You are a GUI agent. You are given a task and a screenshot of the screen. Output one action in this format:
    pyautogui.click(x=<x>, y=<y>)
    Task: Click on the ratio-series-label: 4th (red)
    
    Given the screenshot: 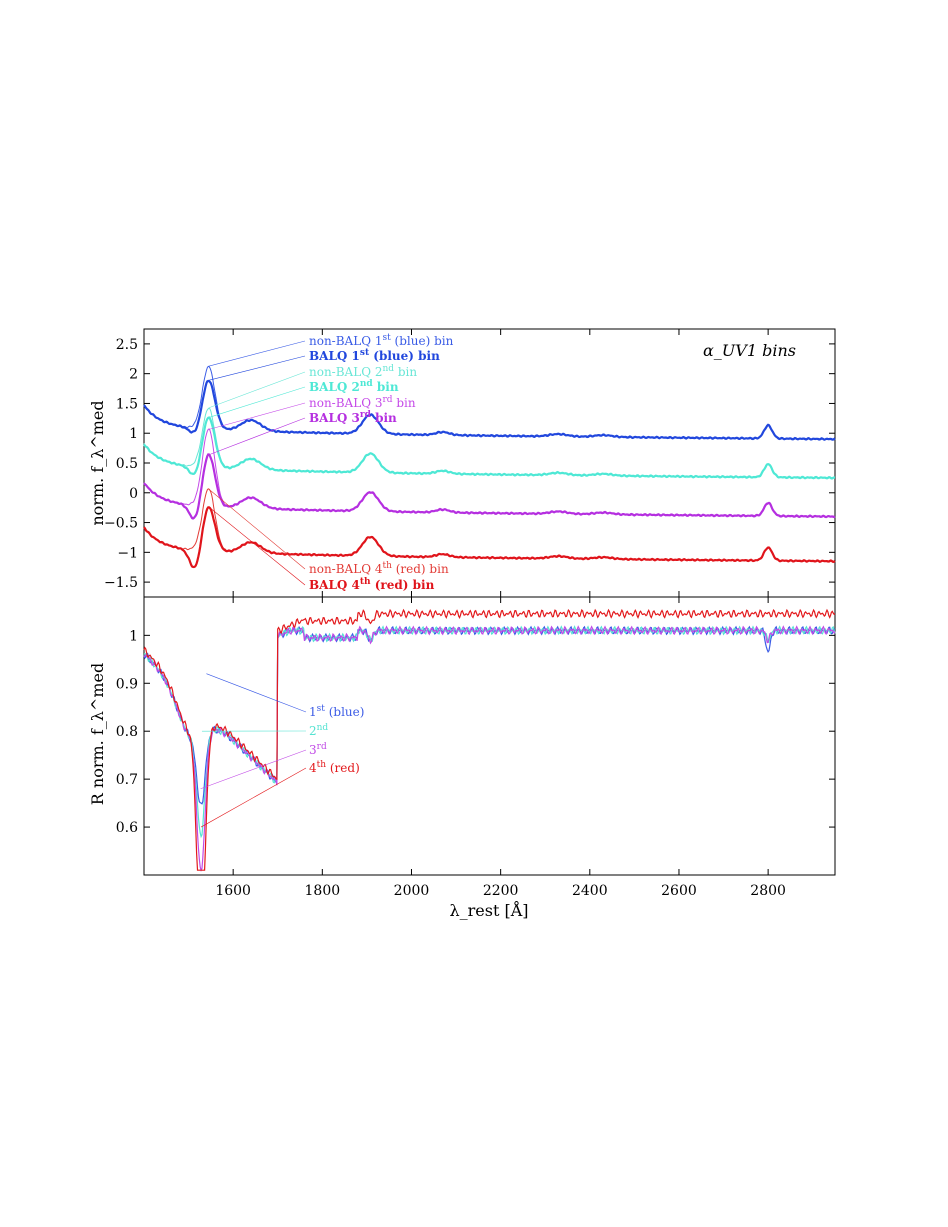 What is the action you would take?
    pyautogui.click(x=334, y=767)
    